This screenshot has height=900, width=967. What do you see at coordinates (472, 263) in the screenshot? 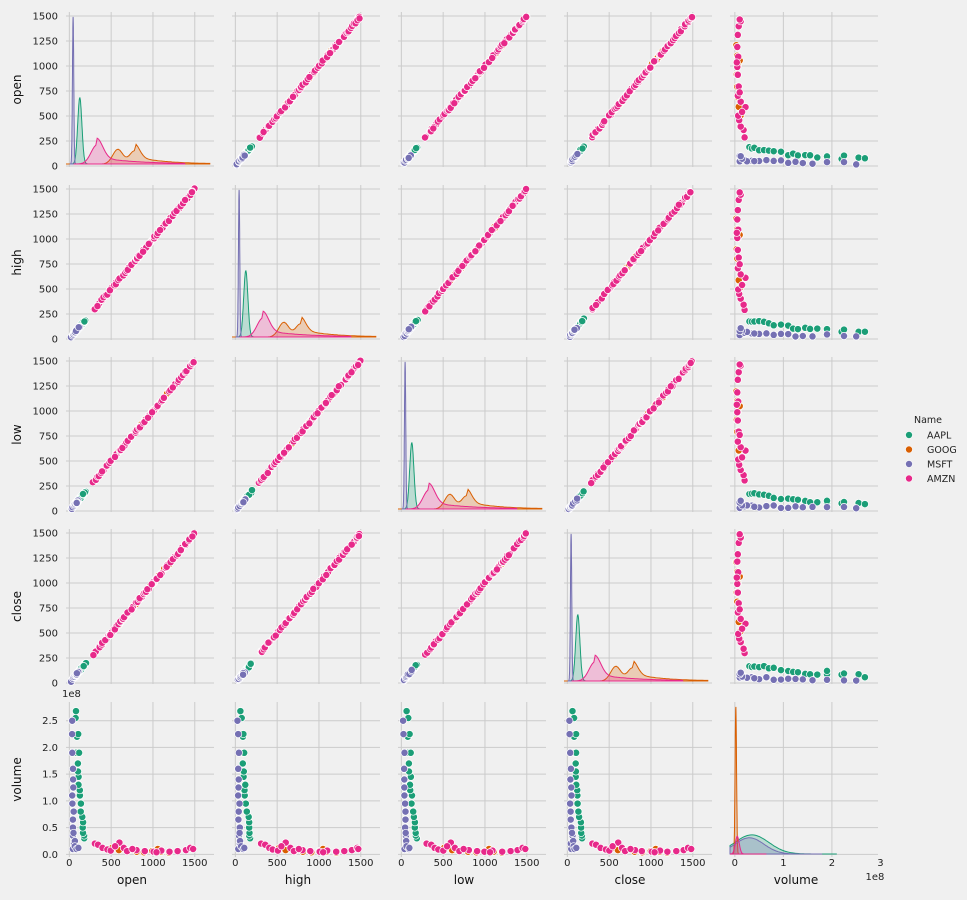
I see `panel-high-vs-low` at bounding box center [472, 263].